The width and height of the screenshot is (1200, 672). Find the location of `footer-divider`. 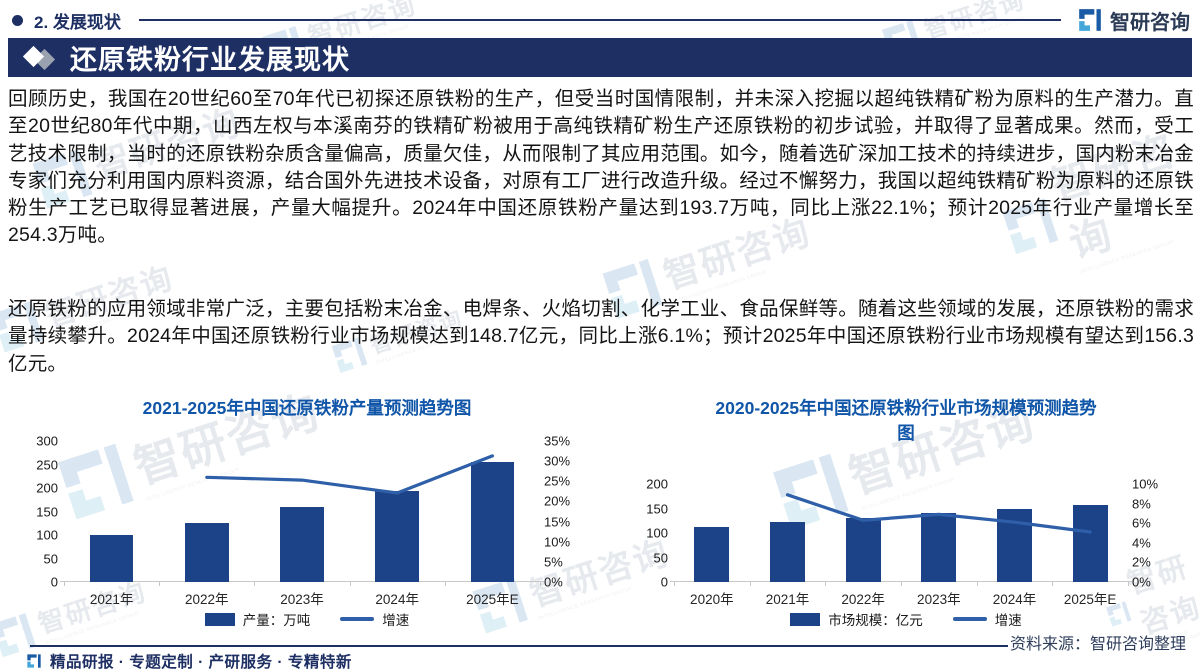

footer-divider is located at coordinates (519, 646).